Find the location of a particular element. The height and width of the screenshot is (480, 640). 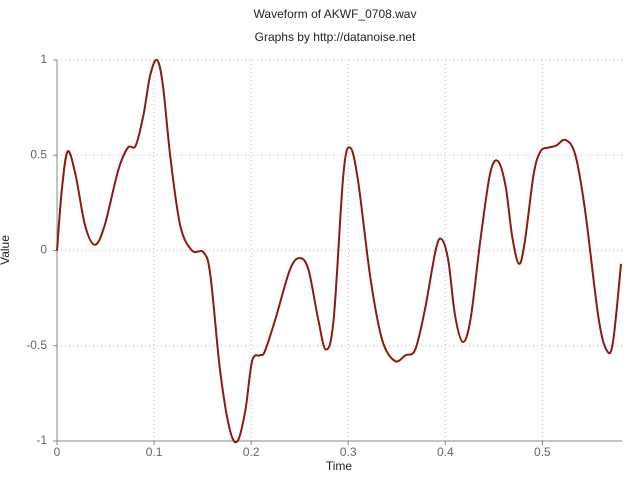

chart-title: Waveform of AKWF_0708.wav is located at coordinates (335, 14).